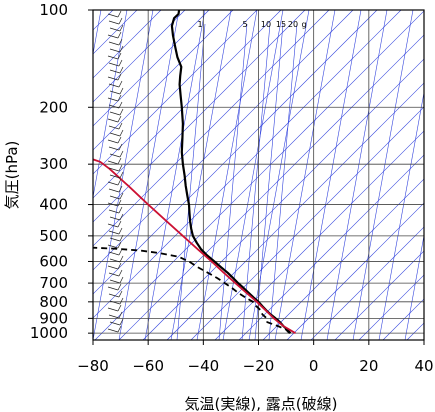  Describe the element at coordinates (115, 171) in the screenshot. I see `wind-barbs` at that location.